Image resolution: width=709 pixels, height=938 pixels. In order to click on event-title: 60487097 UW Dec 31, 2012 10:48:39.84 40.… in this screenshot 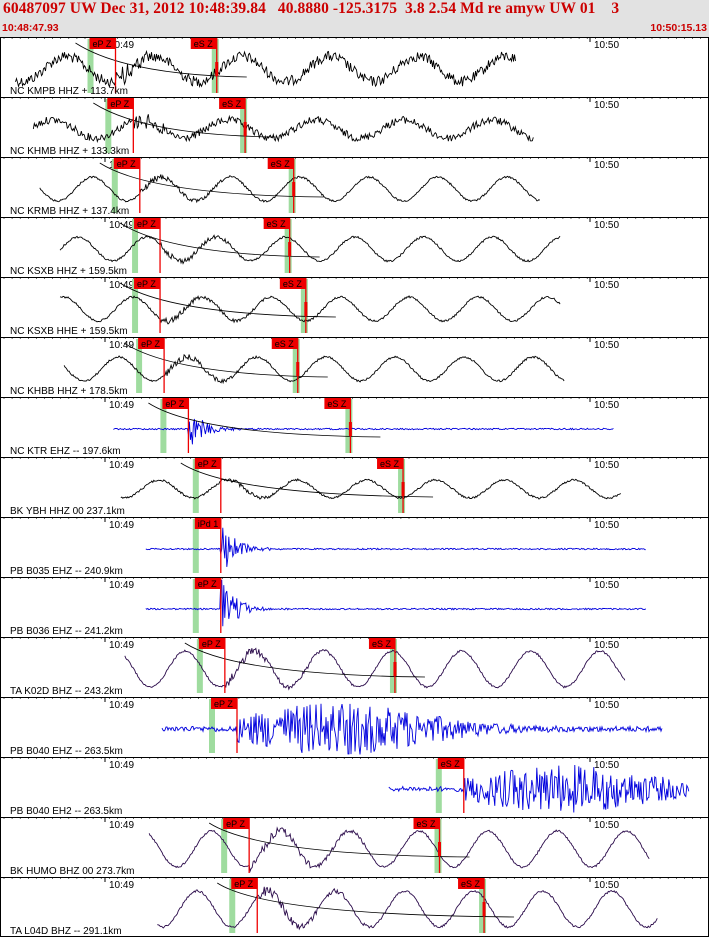, I will do `click(311, 8)`.